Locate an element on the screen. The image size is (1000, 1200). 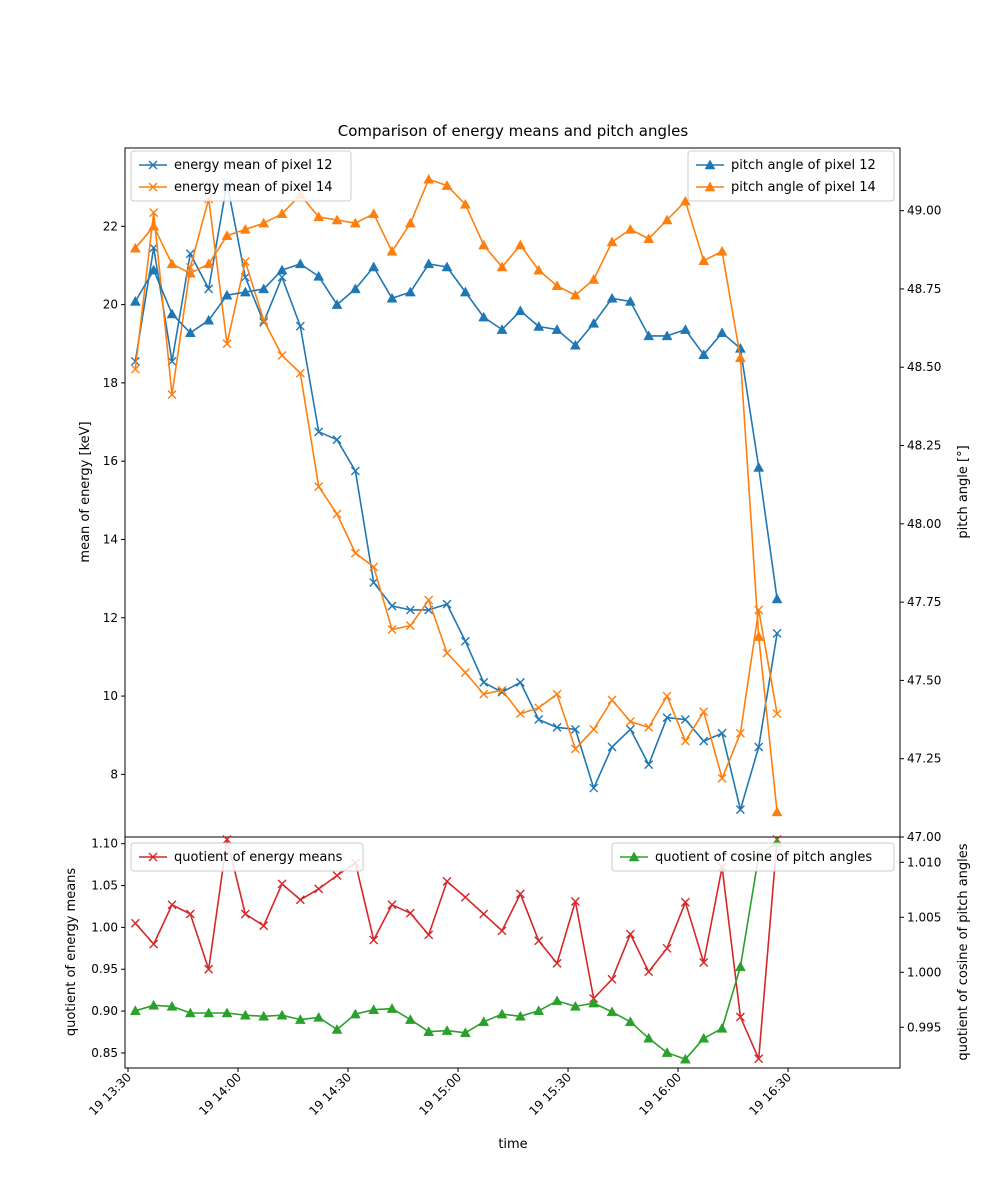
legend-energy-mean-of-pixel-12-point is located at coordinates (153, 165).